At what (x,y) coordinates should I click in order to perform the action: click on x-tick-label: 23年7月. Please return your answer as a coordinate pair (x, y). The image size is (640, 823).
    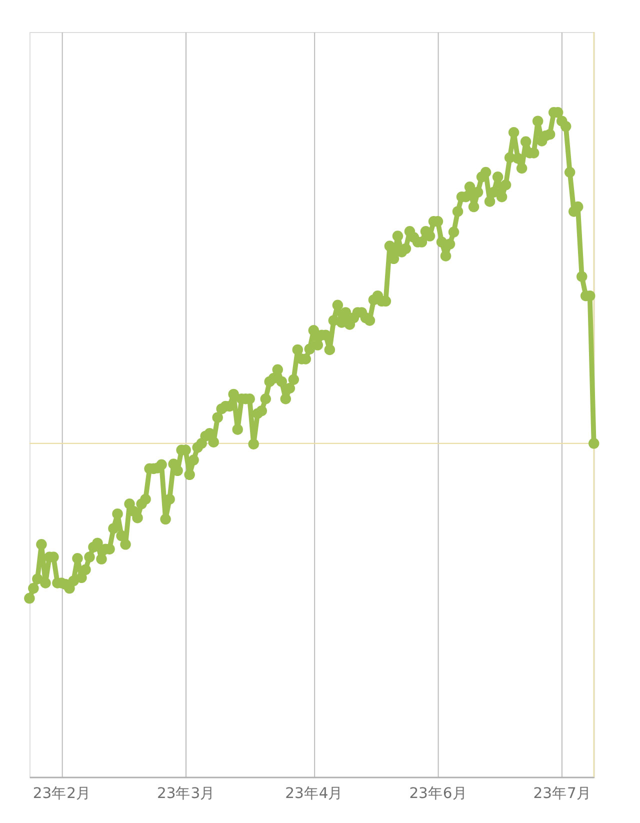
    Looking at the image, I should click on (562, 793).